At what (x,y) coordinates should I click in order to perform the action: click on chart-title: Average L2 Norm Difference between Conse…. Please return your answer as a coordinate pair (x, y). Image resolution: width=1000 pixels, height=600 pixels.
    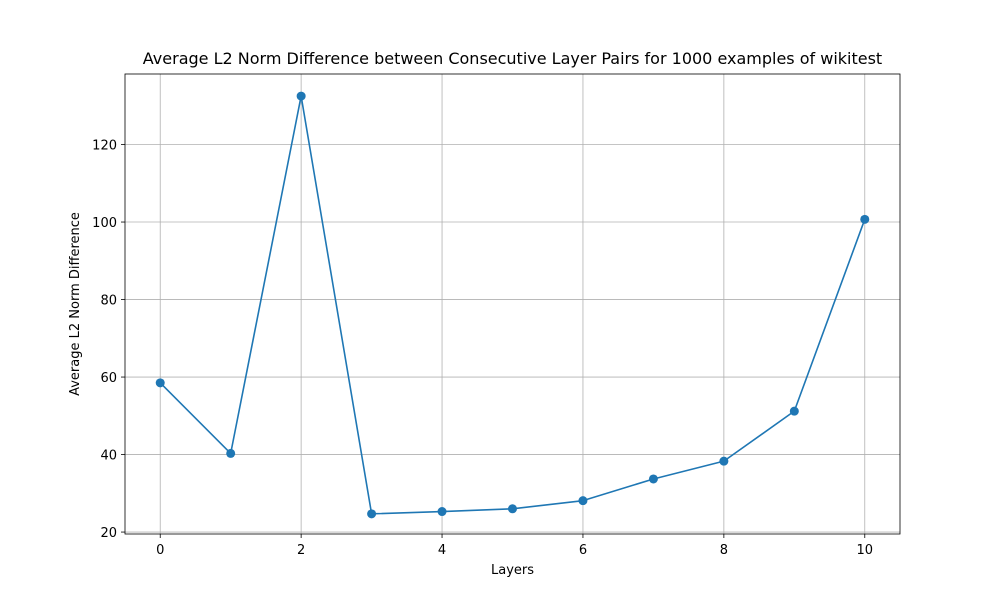
    Looking at the image, I should click on (512, 58).